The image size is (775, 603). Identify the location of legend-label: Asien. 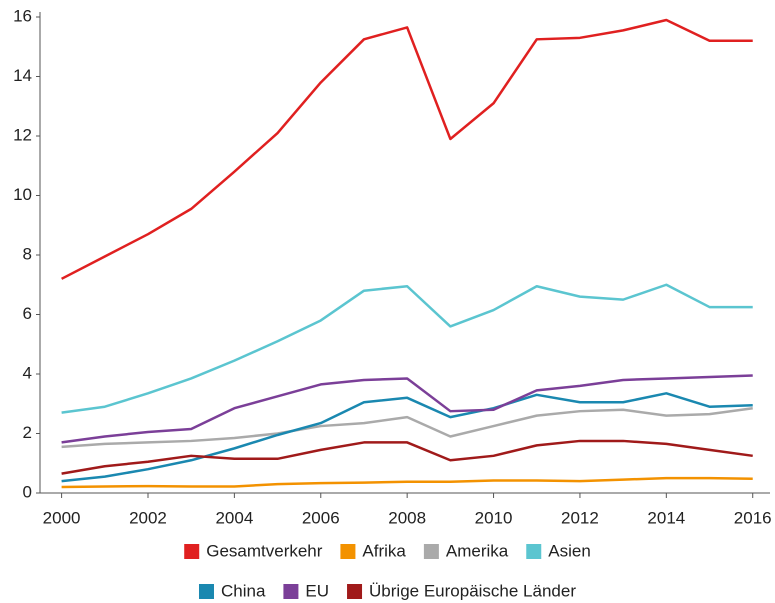
(569, 550).